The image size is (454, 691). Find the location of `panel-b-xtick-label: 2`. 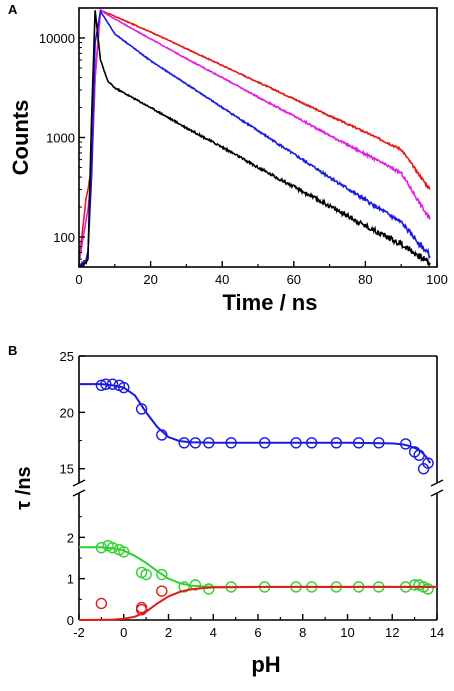

panel-b-xtick-label: 2 is located at coordinates (168, 632).